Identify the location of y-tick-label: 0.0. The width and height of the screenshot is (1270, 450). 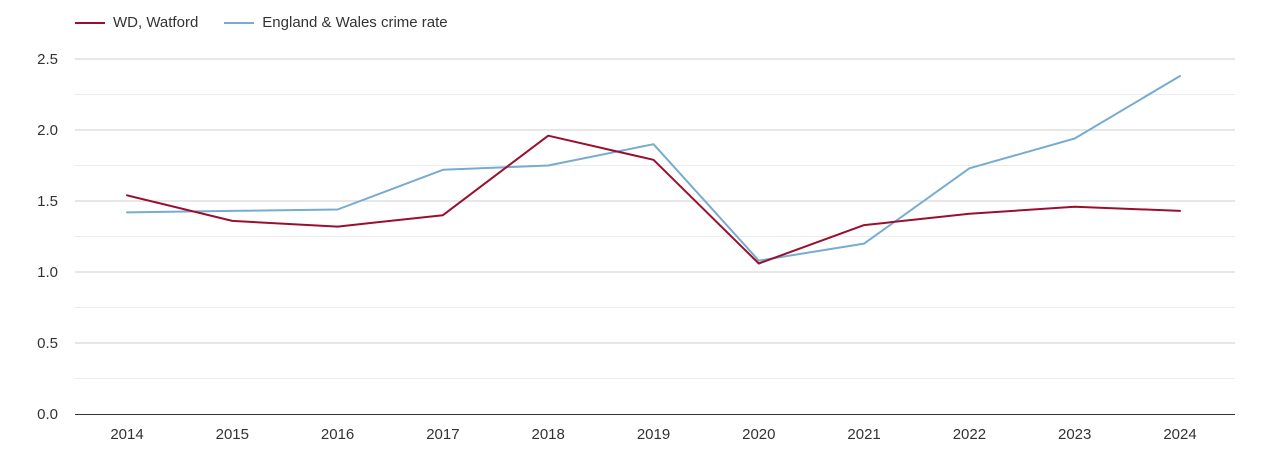
(47, 414).